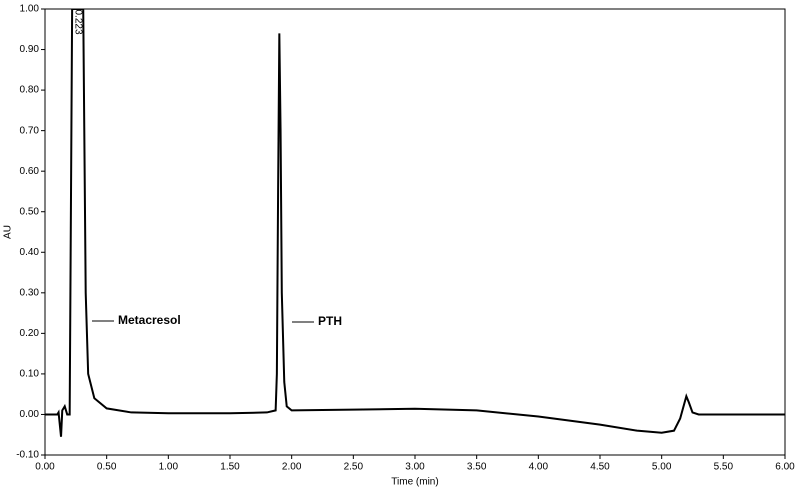 This screenshot has width=800, height=493. What do you see at coordinates (30, 414) in the screenshot?
I see `y-tick-label: 0.00` at bounding box center [30, 414].